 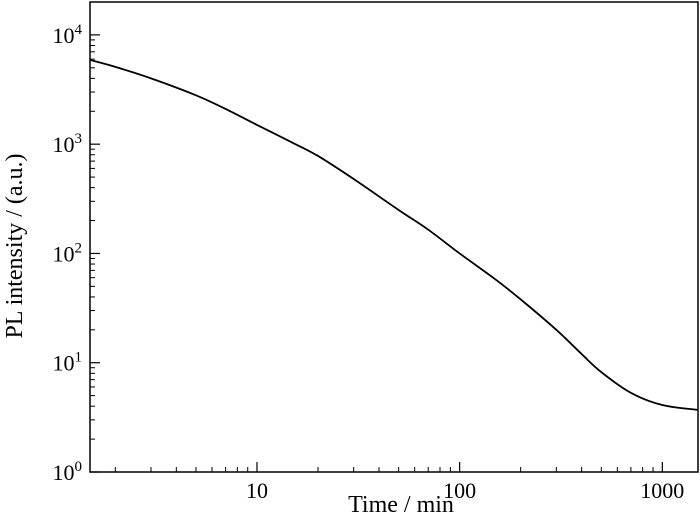 What do you see at coordinates (257, 490) in the screenshot?
I see `x-tick-label: 10` at bounding box center [257, 490].